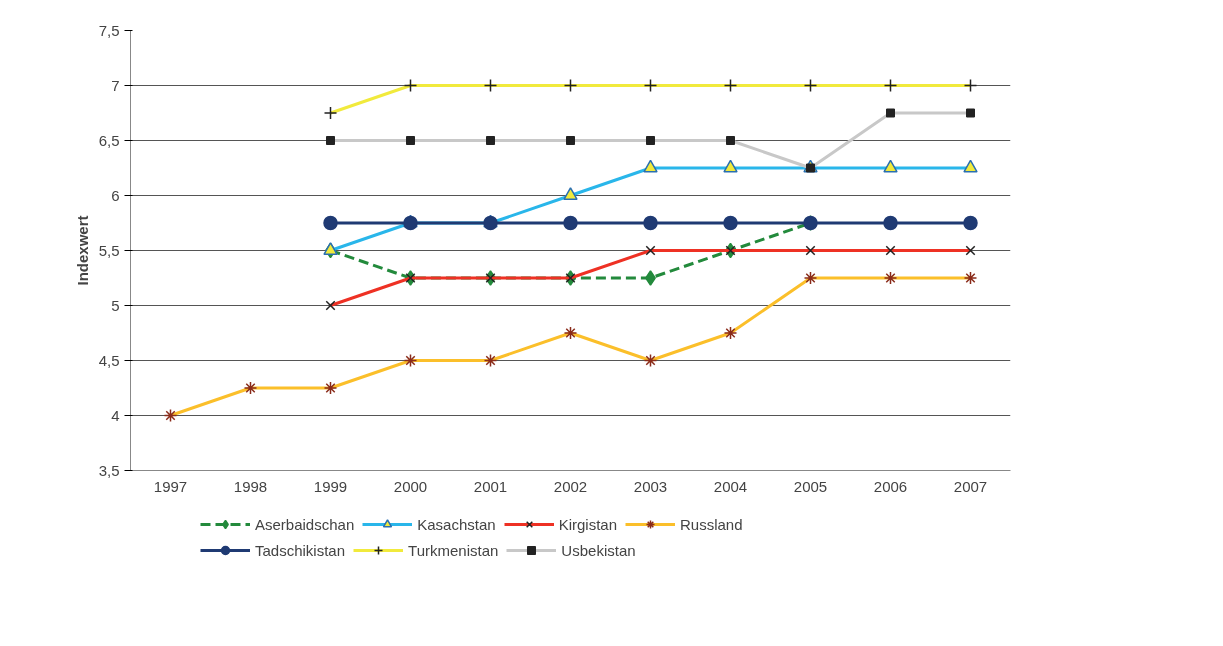  Describe the element at coordinates (810, 486) in the screenshot. I see `x-tick-label: 2005` at that location.